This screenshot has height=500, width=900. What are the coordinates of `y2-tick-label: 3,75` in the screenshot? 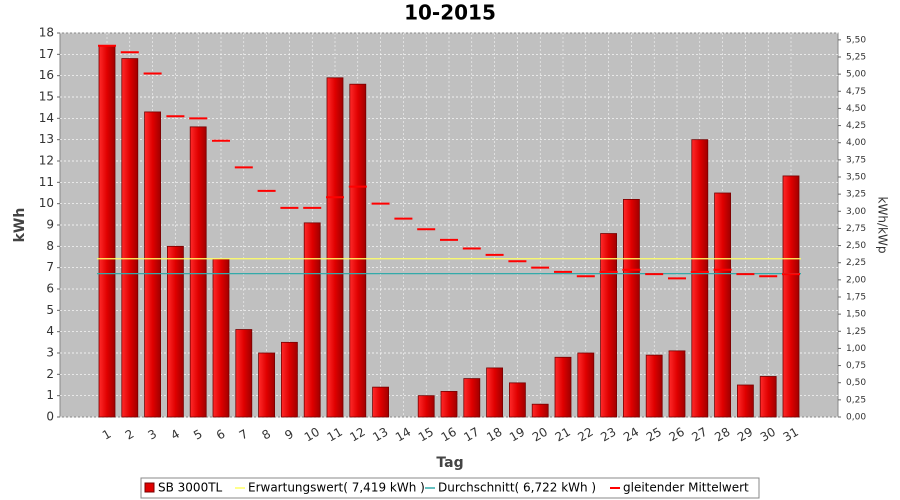 It's located at (856, 160).